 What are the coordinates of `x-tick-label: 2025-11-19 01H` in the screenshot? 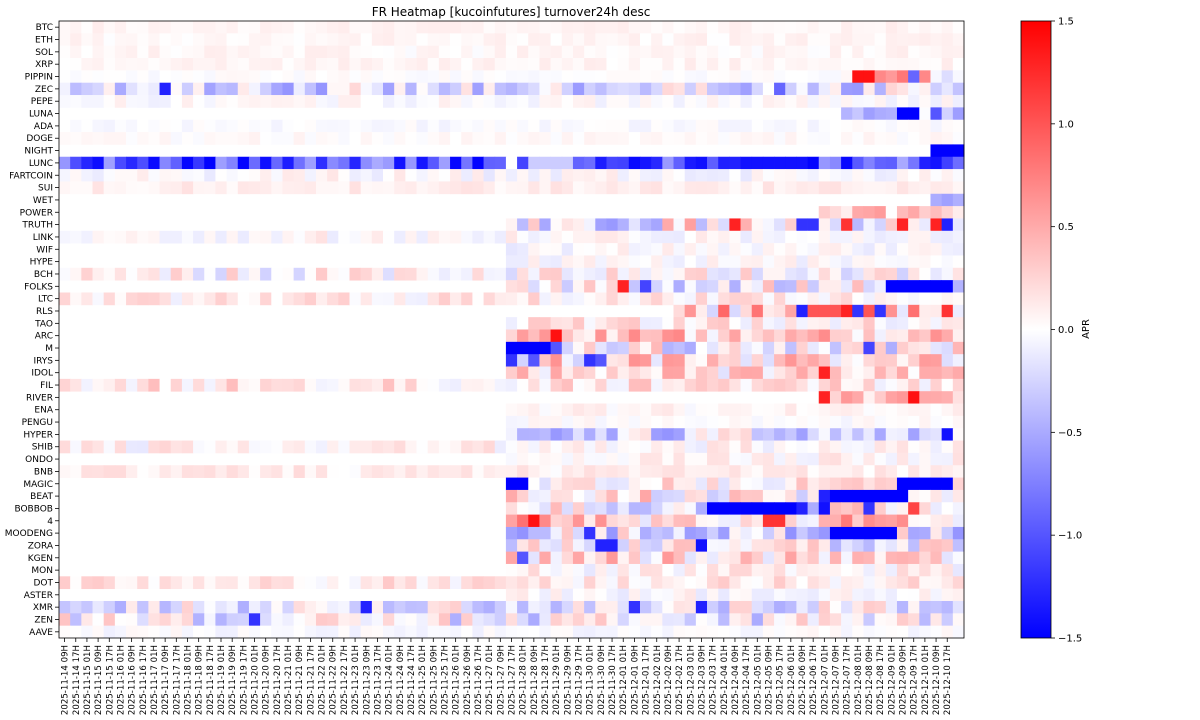 It's located at (222, 680).